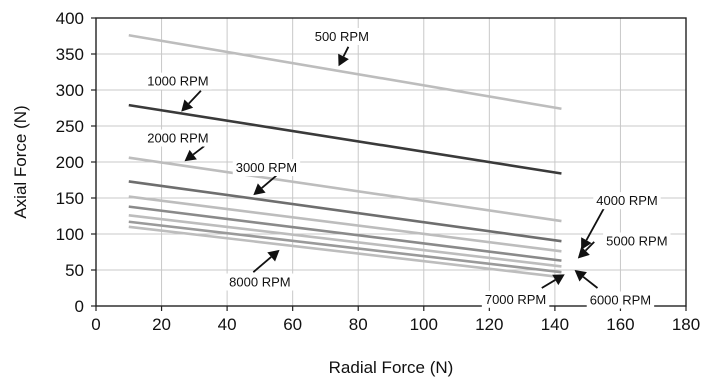 The height and width of the screenshot is (379, 709). I want to click on annotation-label: 8000 RPM, so click(259, 282).